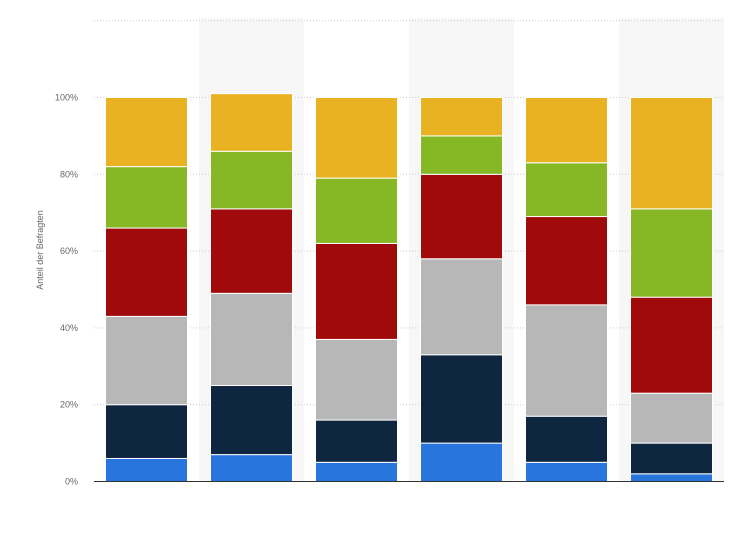 The image size is (754, 560). Describe the element at coordinates (69, 174) in the screenshot. I see `y-tick-label: 80%` at that location.